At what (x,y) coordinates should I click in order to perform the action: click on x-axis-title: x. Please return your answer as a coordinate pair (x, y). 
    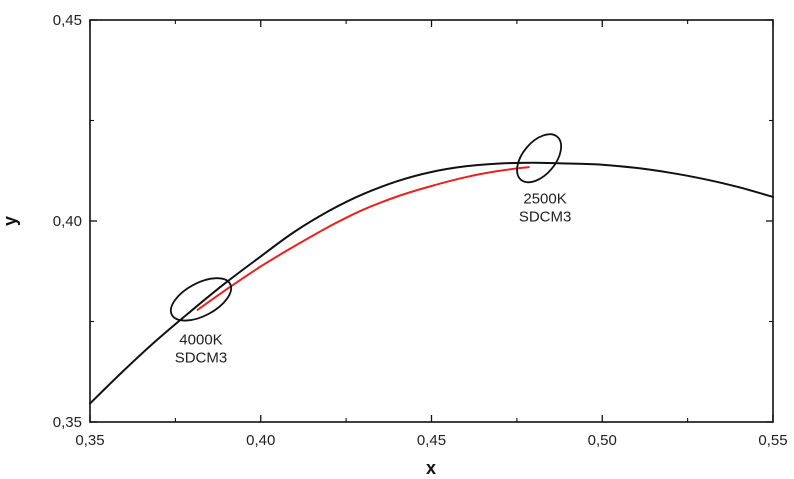
    Looking at the image, I should click on (431, 468).